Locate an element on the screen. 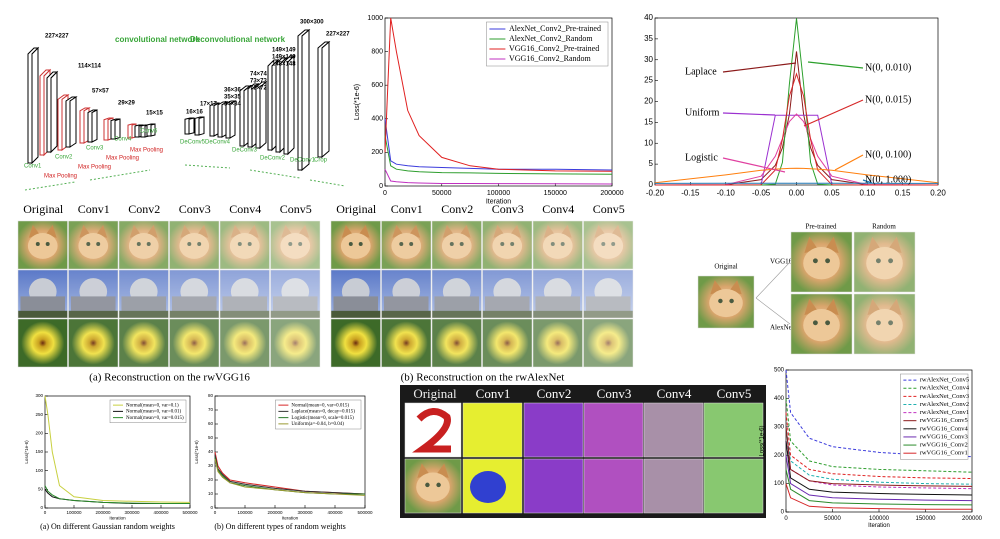 This screenshot has width=1000, height=539. x-tick-label: 0.10 is located at coordinates (867, 192).